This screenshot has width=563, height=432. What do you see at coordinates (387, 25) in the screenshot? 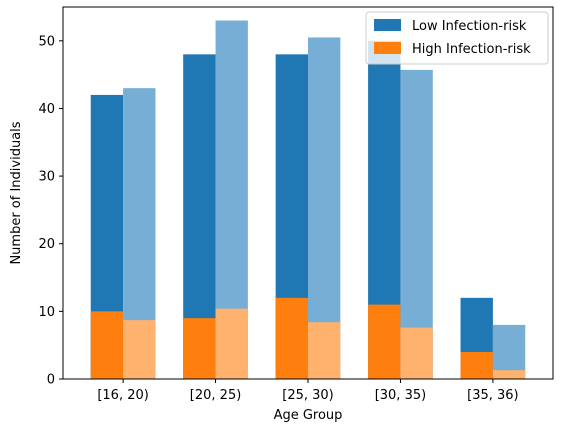
I see `legend-swatch-low` at bounding box center [387, 25].